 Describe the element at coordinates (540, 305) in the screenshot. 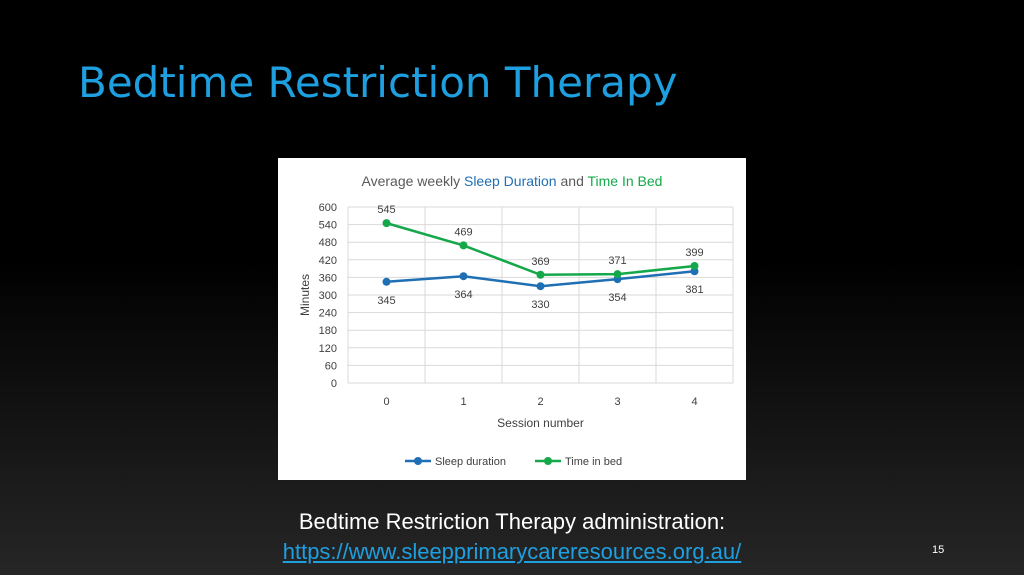

I see `data-label: 330` at that location.